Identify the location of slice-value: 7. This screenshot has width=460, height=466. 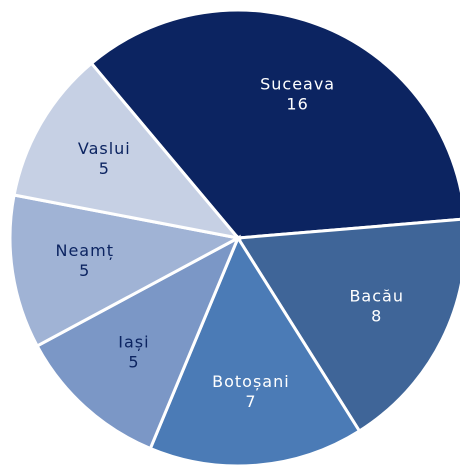
(250, 401).